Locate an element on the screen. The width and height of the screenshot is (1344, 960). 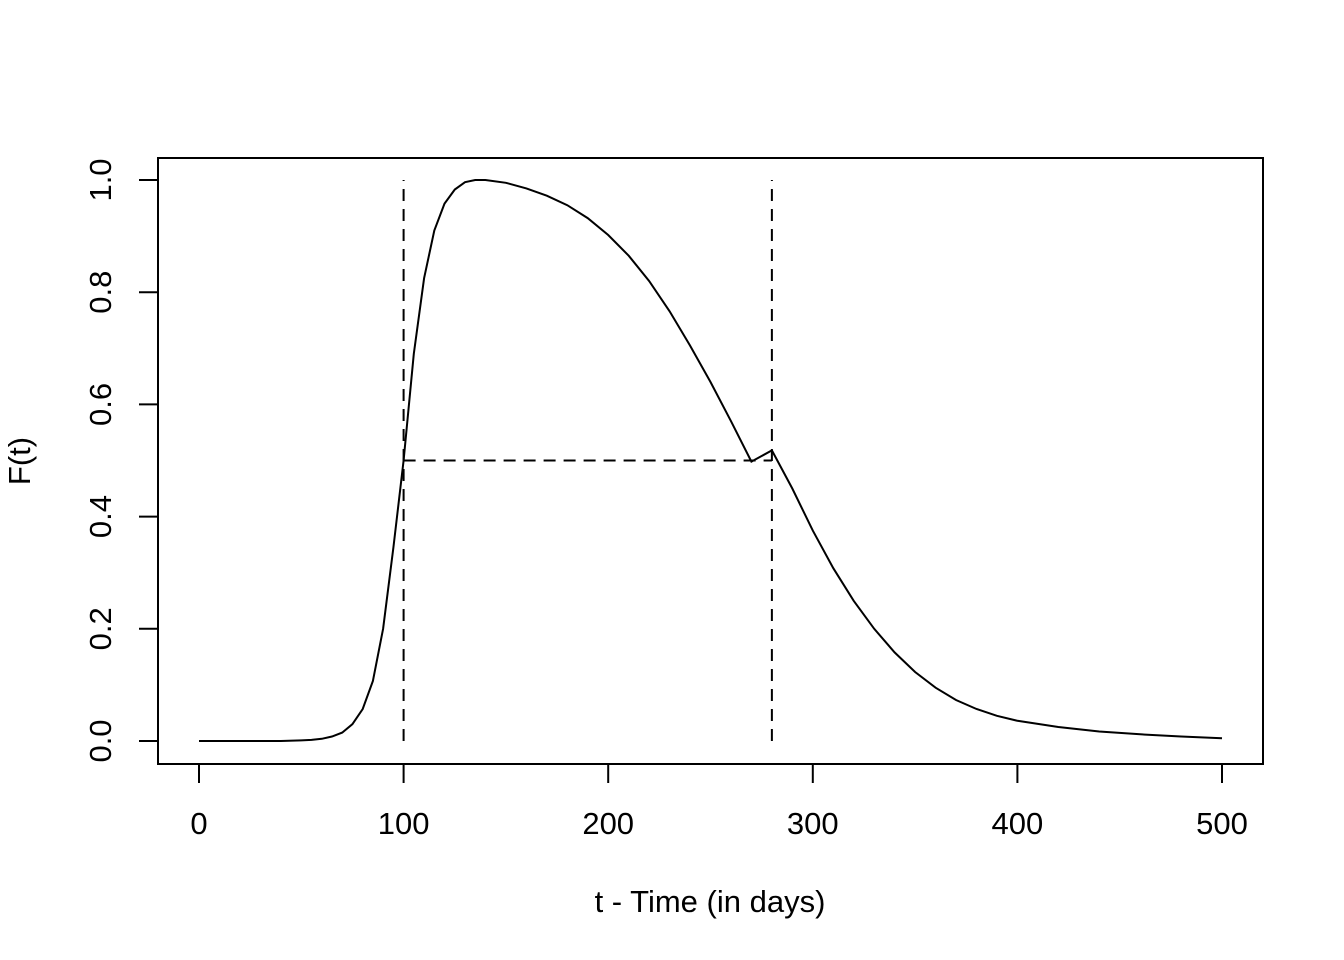
y-tick-label: 0.8 is located at coordinates (100, 292).